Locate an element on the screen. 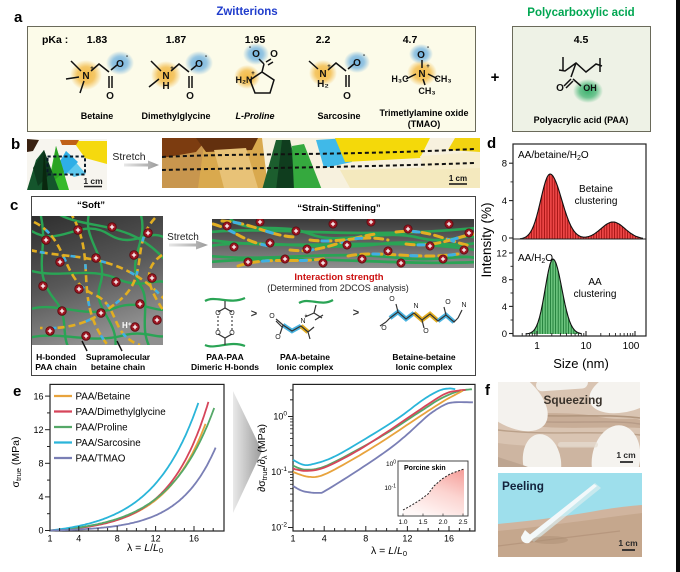 The image size is (680, 572). svg-text: Stretch is located at coordinates (128, 157).